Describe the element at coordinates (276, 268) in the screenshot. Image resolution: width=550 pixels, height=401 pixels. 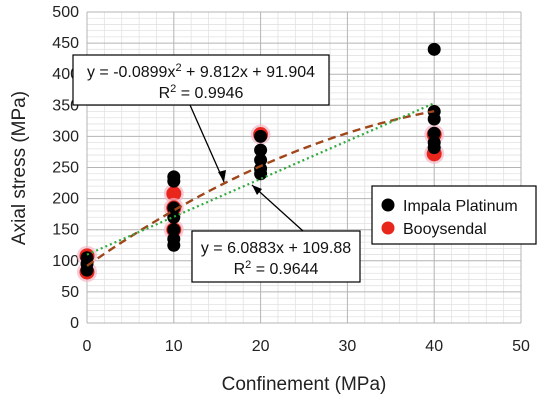
I see `linear-r2-label: R2 = 0.9644` at that location.